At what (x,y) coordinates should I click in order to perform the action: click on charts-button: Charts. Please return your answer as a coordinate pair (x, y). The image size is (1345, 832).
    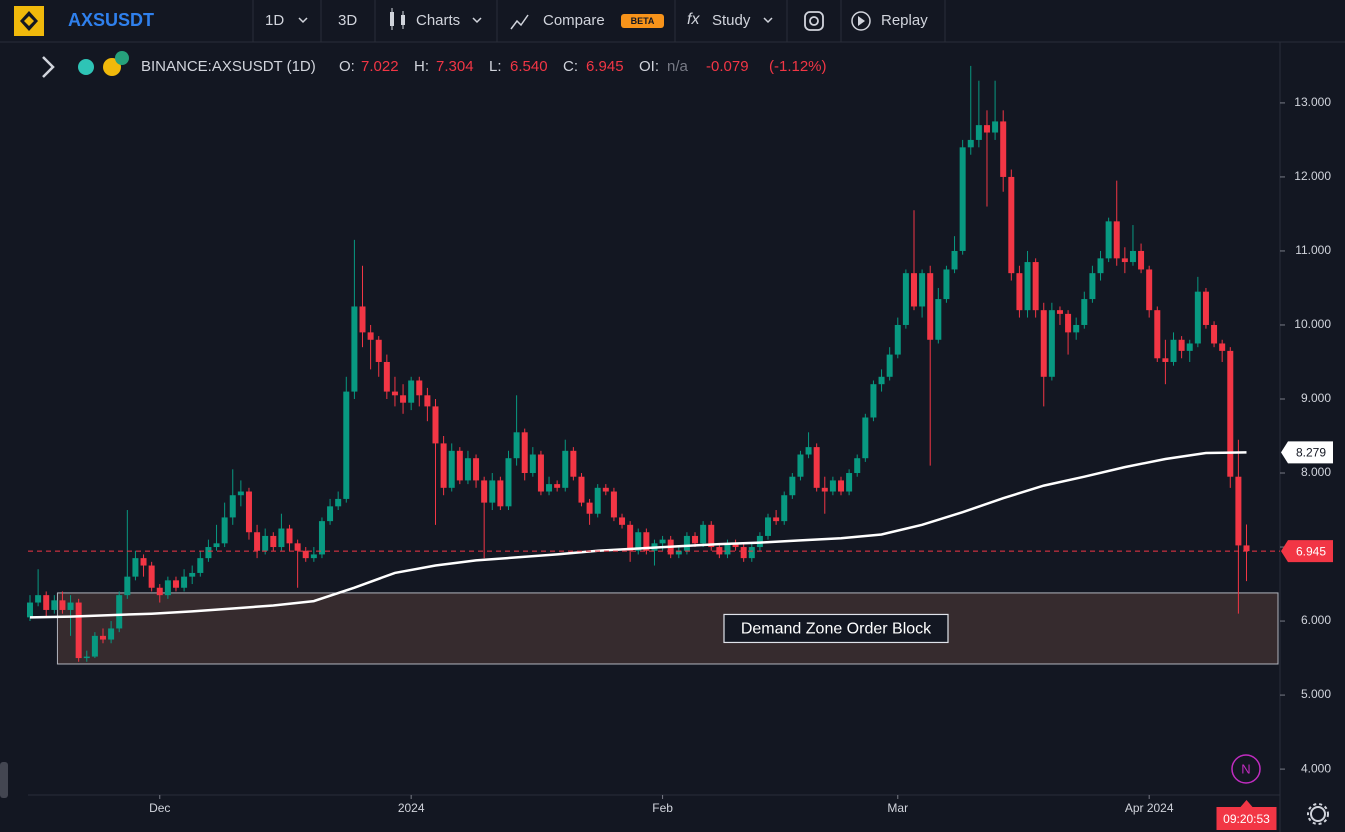
    Looking at the image, I should click on (438, 20).